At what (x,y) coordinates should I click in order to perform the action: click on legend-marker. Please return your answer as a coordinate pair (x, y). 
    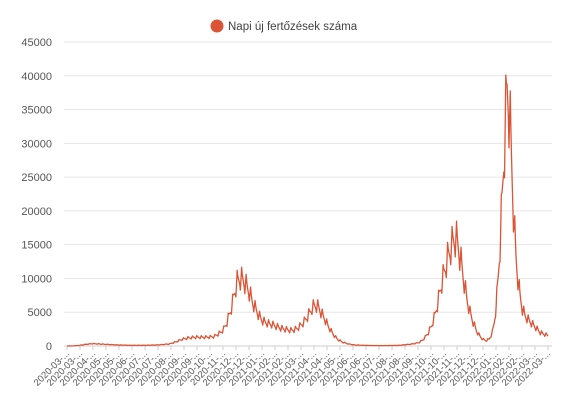
    Looking at the image, I should click on (217, 26).